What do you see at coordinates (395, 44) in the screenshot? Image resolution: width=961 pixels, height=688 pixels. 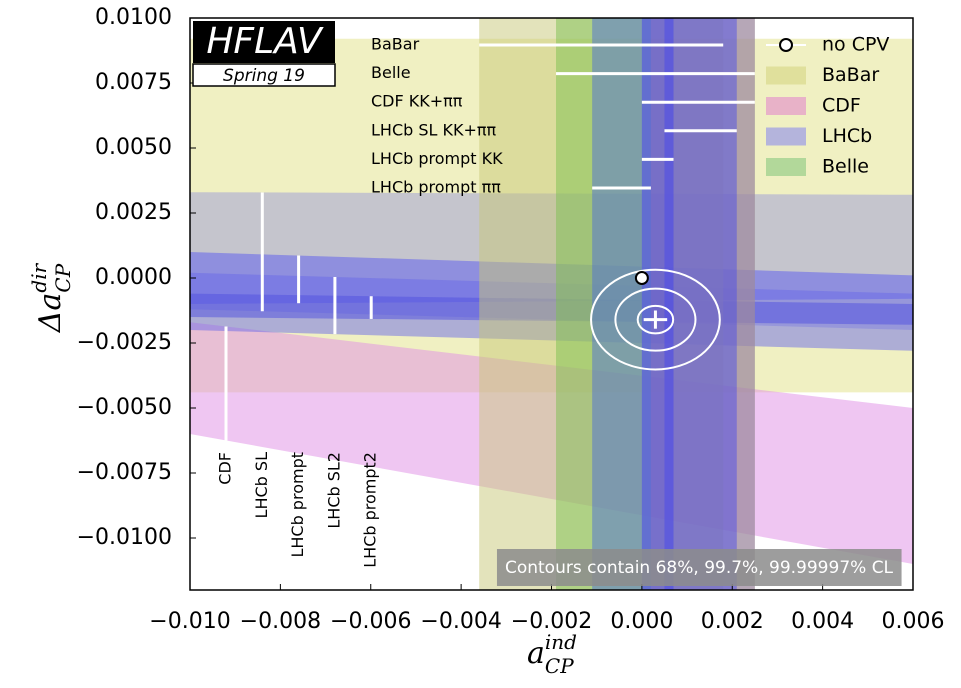 I see `x-measurement-label: BaBar` at bounding box center [395, 44].